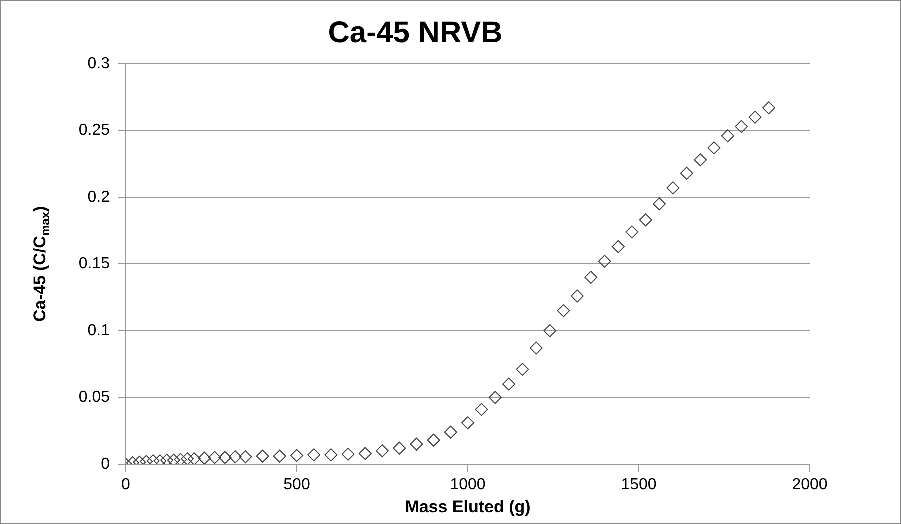 The height and width of the screenshot is (524, 901). What do you see at coordinates (639, 485) in the screenshot?
I see `x-tick-label: 1500` at bounding box center [639, 485].